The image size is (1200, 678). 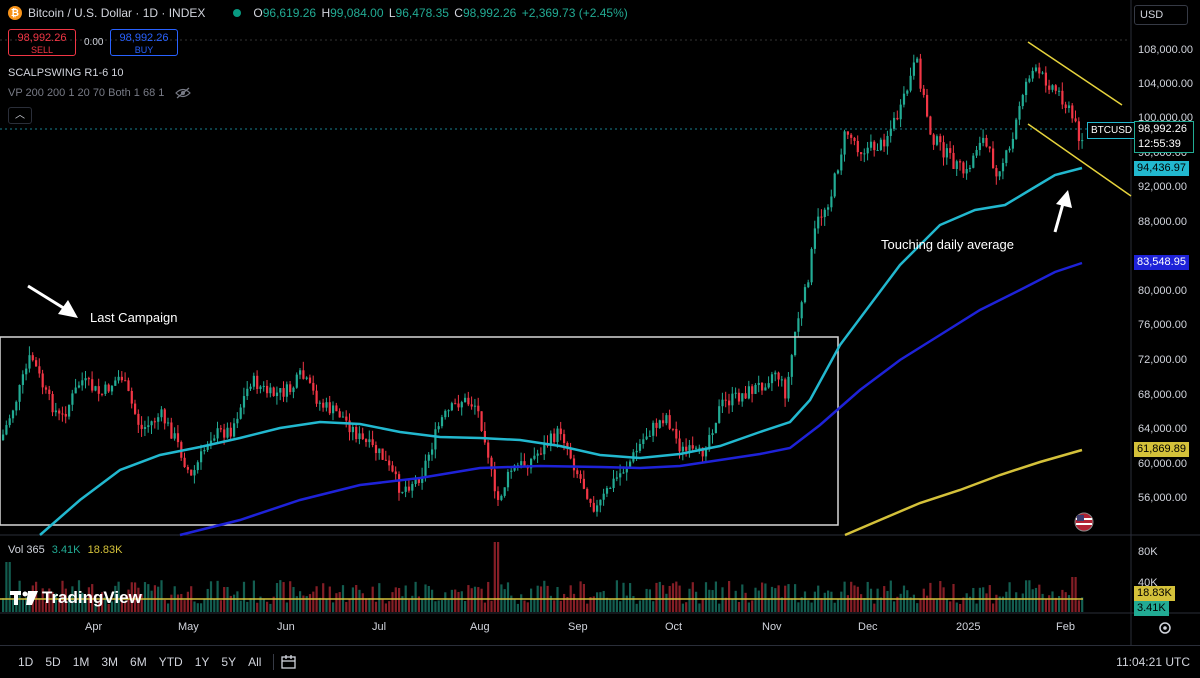 I want to click on time-axis-label: 2025, so click(x=968, y=627).